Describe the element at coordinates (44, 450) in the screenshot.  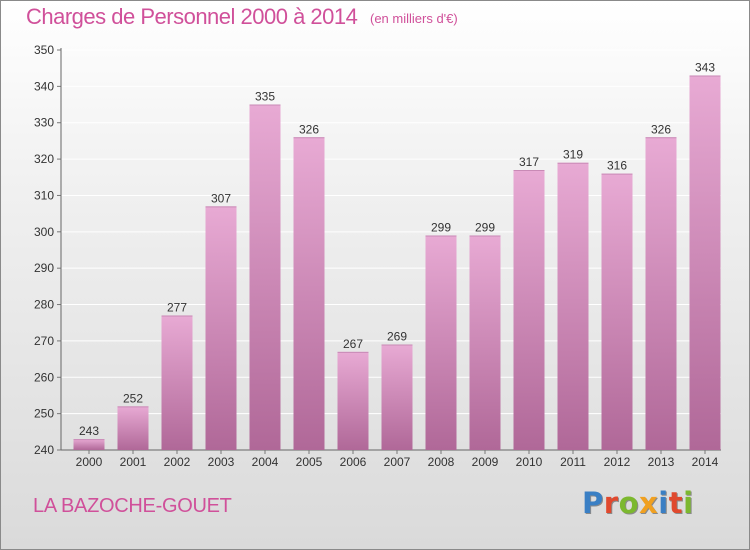
I see `y-tick-label: 240` at that location.